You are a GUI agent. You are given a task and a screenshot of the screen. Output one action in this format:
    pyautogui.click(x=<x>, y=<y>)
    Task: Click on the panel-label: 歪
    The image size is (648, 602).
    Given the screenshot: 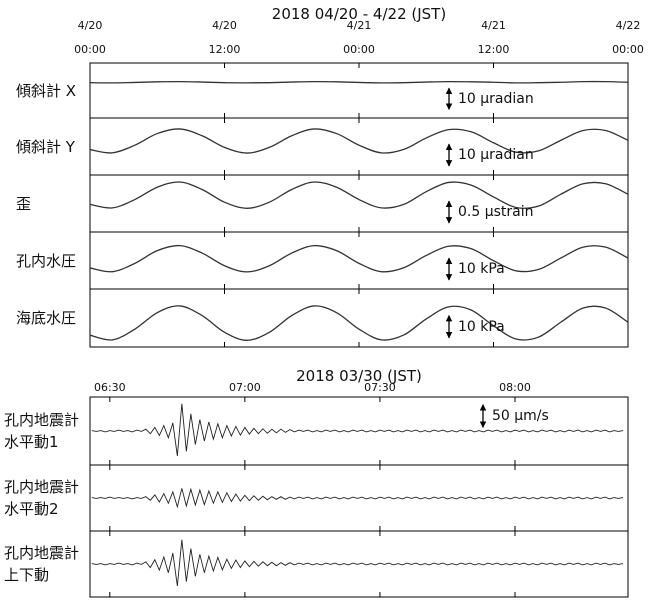 What is the action you would take?
    pyautogui.click(x=24, y=203)
    